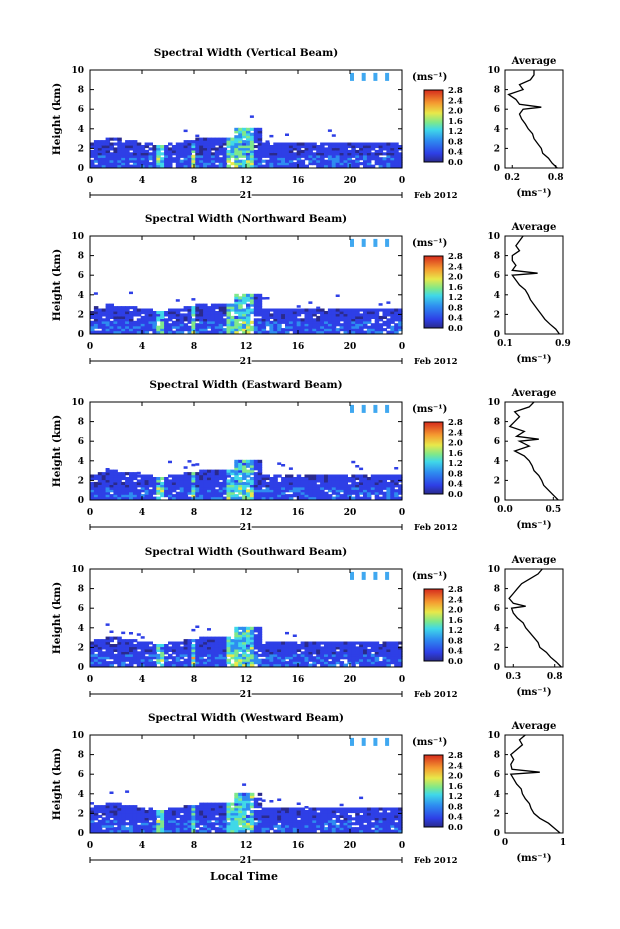 This screenshot has height=929, width=620. Describe the element at coordinates (246, 528) in the screenshot. I see `day-label: 21` at that location.